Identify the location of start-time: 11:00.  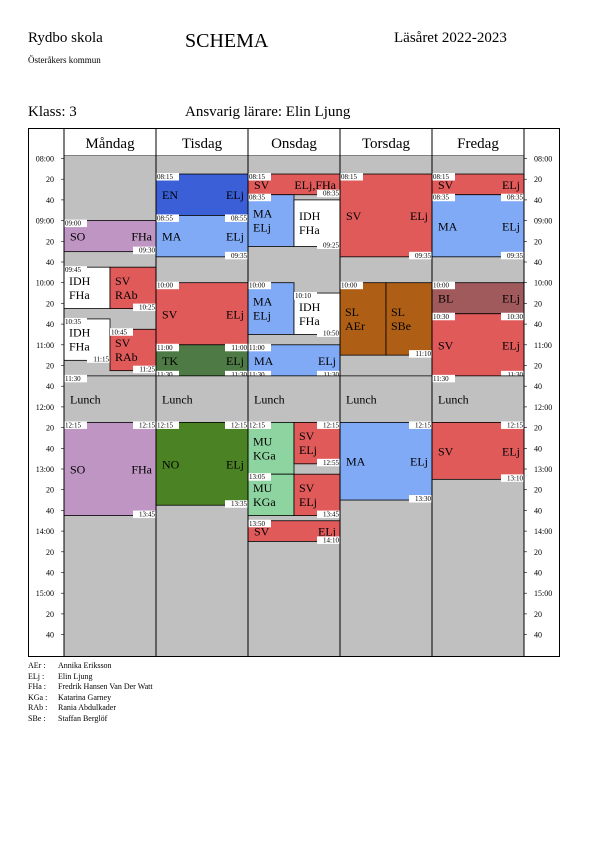
(239, 348).